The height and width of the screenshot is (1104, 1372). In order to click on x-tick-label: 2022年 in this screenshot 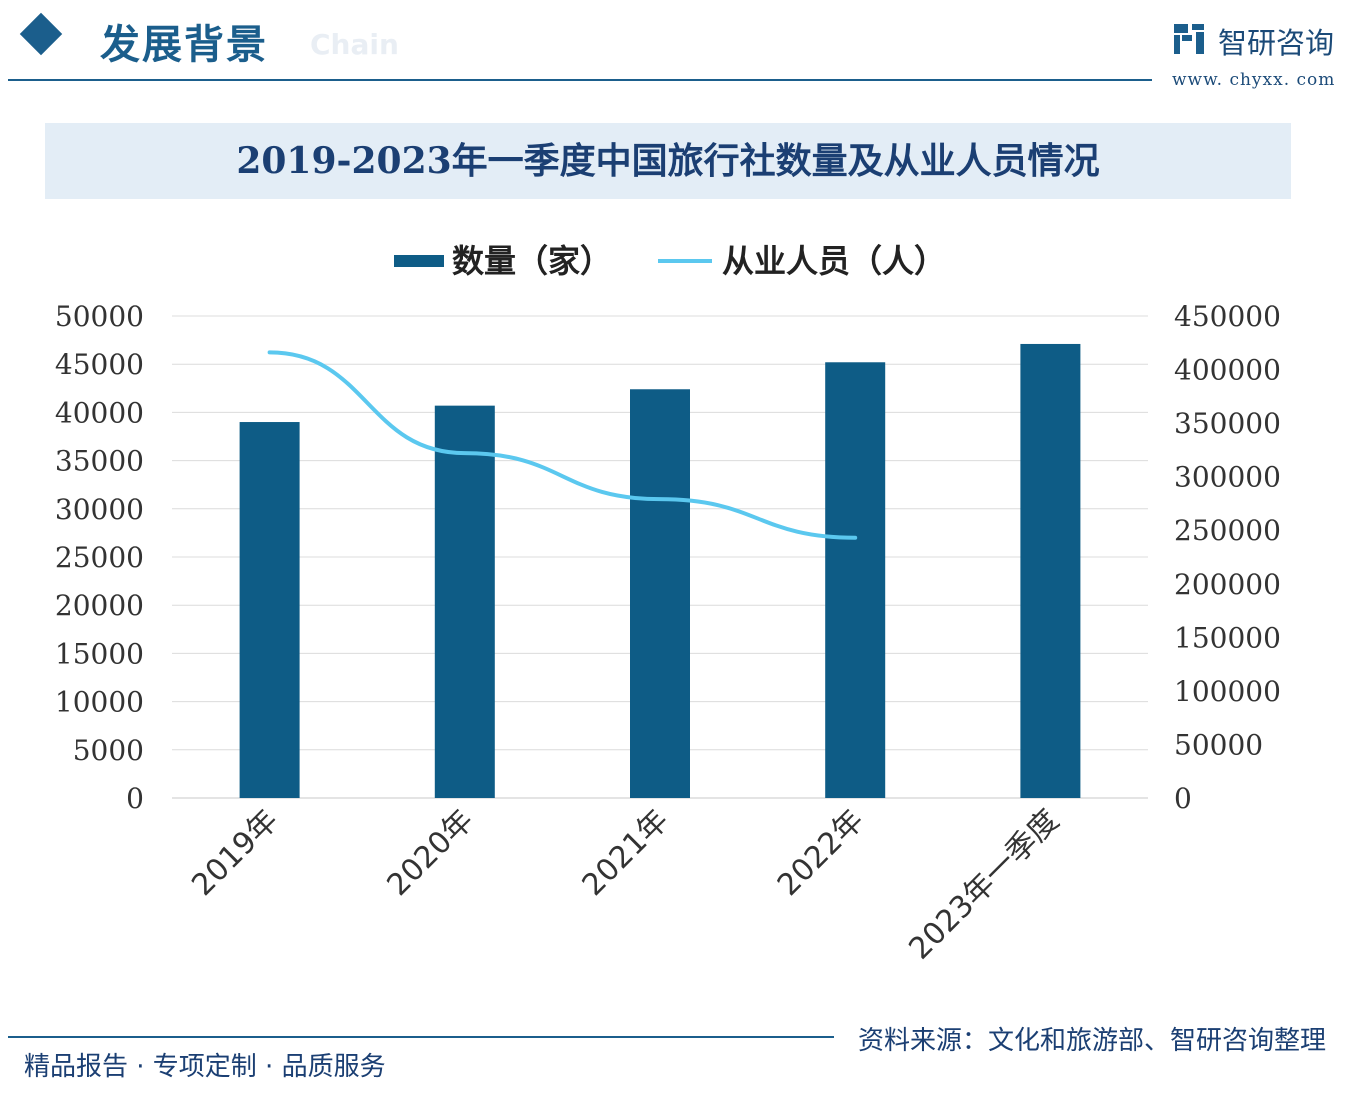, I will do `click(821, 853)`.